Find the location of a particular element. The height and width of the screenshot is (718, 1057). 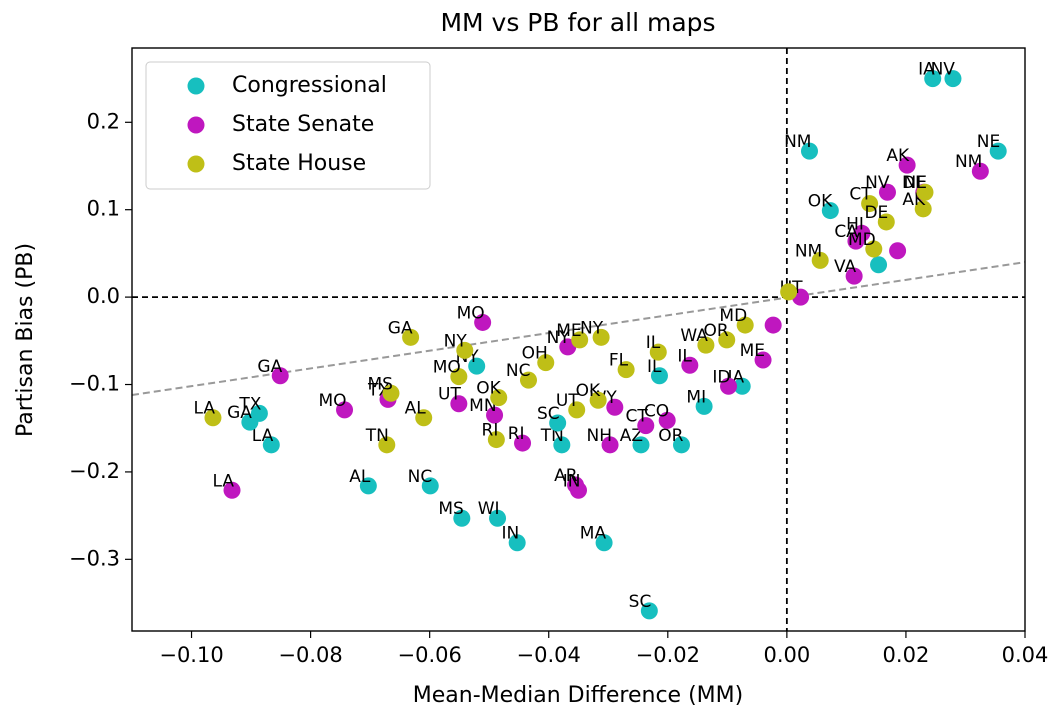

point-label: ID is located at coordinates (721, 377).